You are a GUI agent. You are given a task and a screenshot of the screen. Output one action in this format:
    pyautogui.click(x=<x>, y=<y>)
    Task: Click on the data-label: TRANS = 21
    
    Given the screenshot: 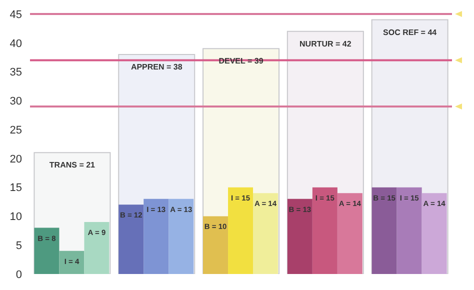 What is the action you would take?
    pyautogui.click(x=72, y=165)
    